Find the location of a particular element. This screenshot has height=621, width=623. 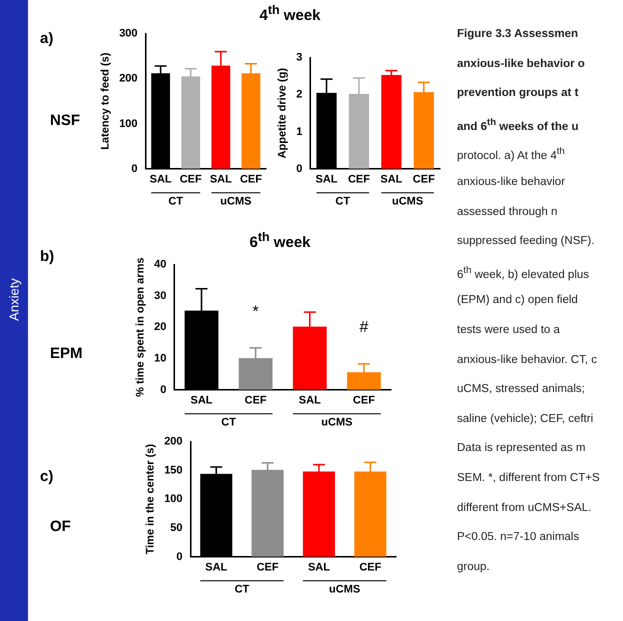

y-tick-label: 30 is located at coordinates (160, 296).